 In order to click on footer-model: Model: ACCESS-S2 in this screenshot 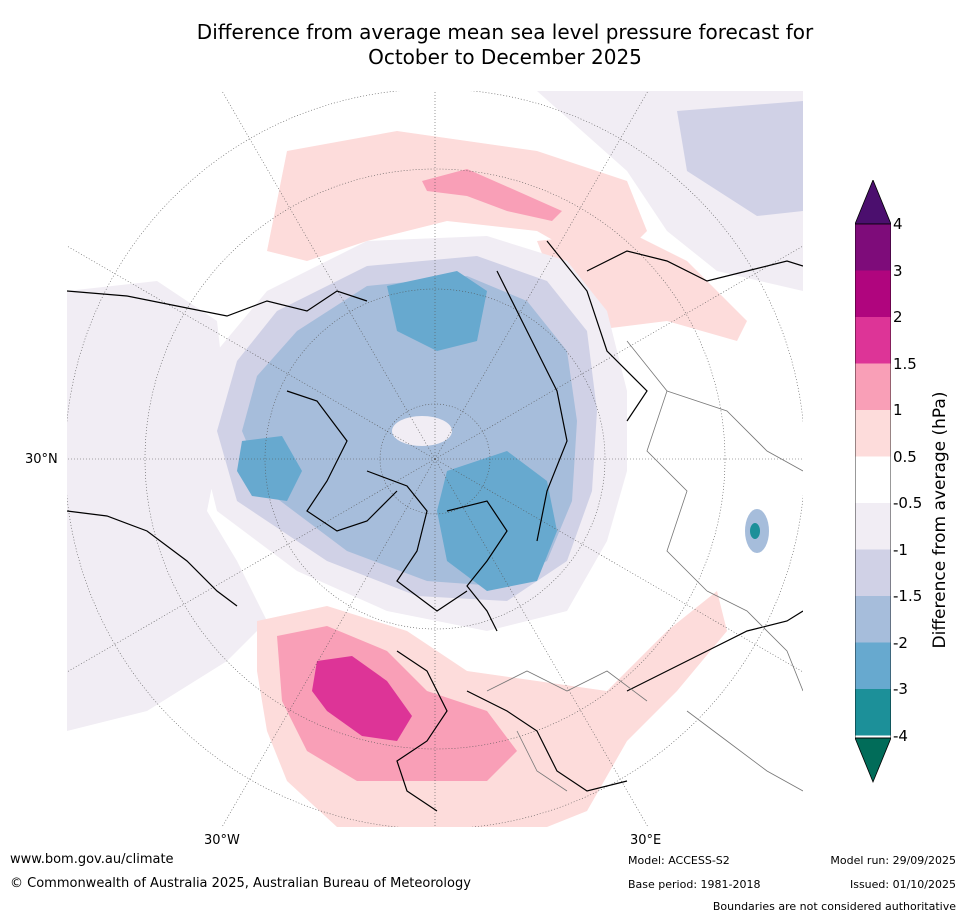, I will do `click(679, 860)`.